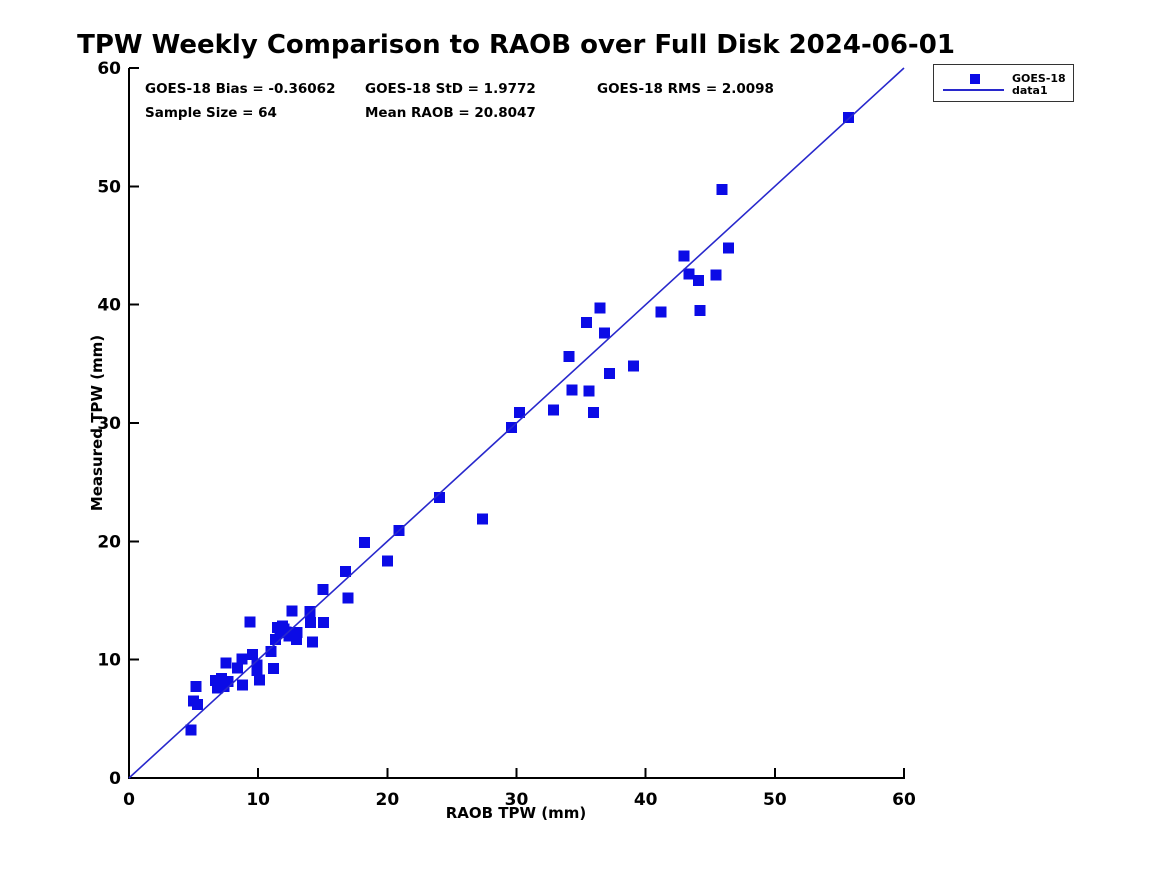  Describe the element at coordinates (1039, 78) in the screenshot. I see `legend-label-goes18: GOES-18` at that location.